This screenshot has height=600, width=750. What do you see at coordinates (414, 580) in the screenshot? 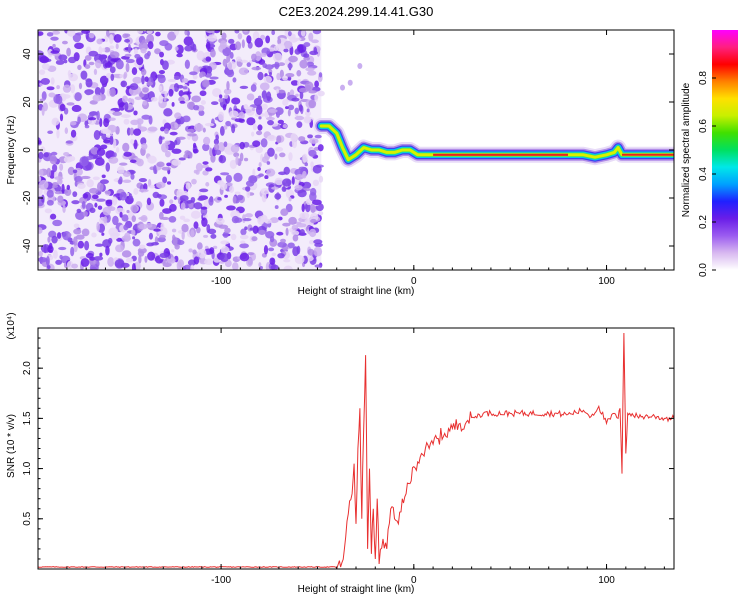
I see `x-tick-label: 0` at bounding box center [414, 580].